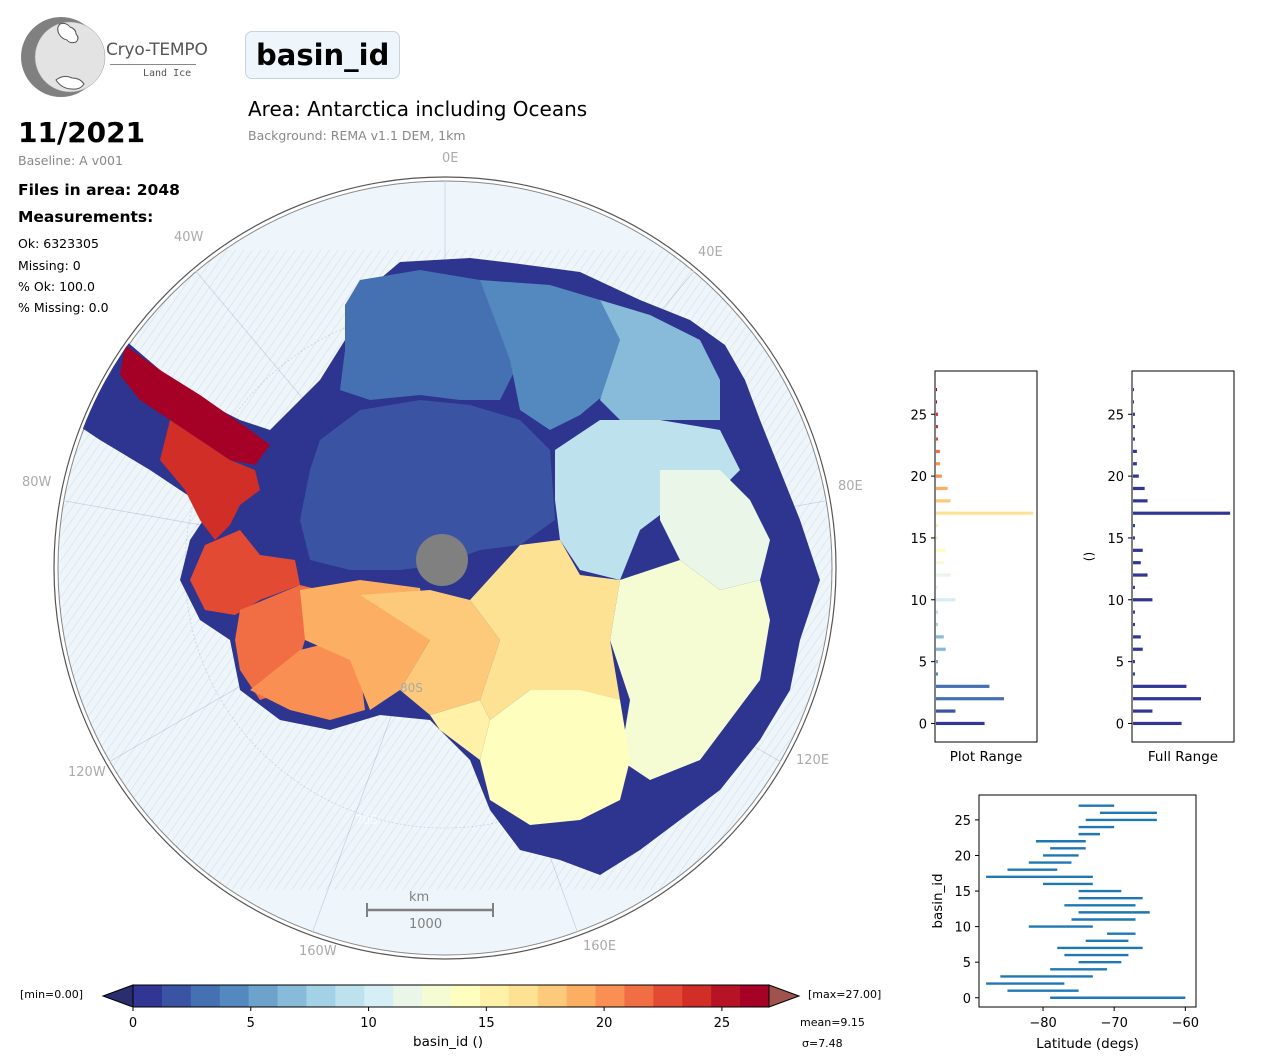  Describe the element at coordinates (1185, 1023) in the screenshot. I see `lat-xtick-label: −60` at that location.